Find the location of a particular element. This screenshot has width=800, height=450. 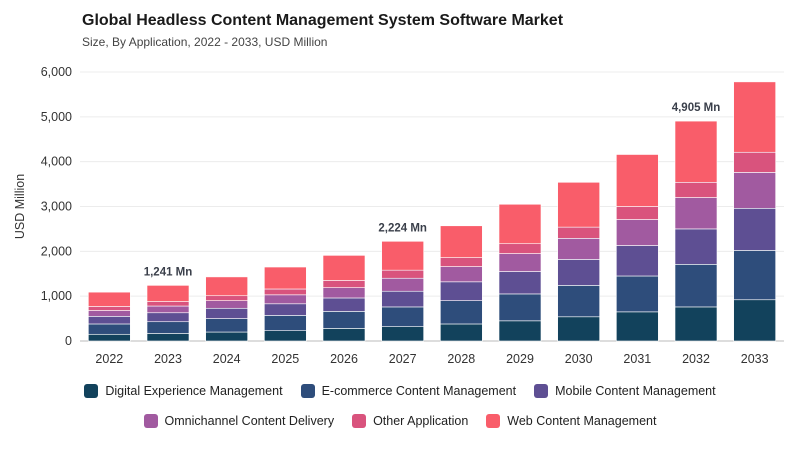

data-annotation-label: 4,905 Mn is located at coordinates (696, 108).